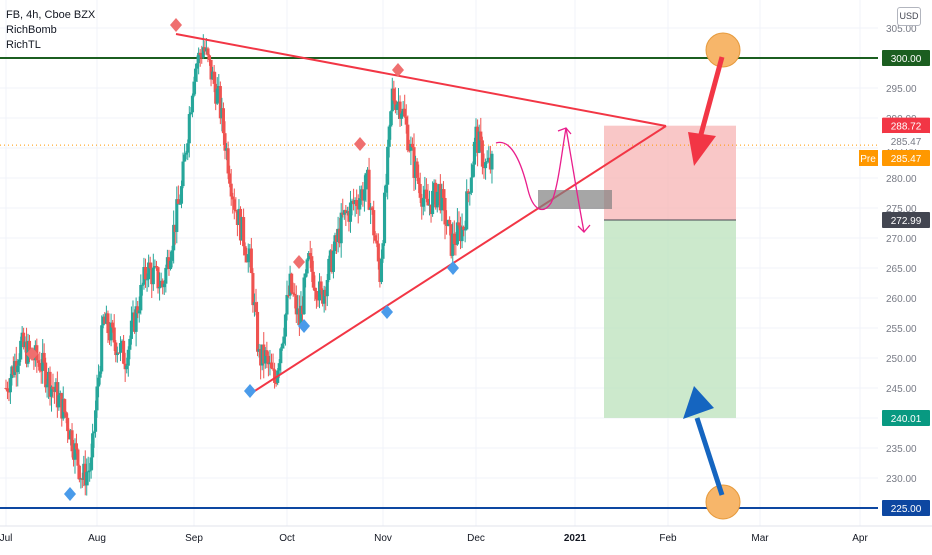 Image resolution: width=932 pixels, height=555 pixels. Describe the element at coordinates (909, 16) in the screenshot. I see `currency-button: USD` at that location.